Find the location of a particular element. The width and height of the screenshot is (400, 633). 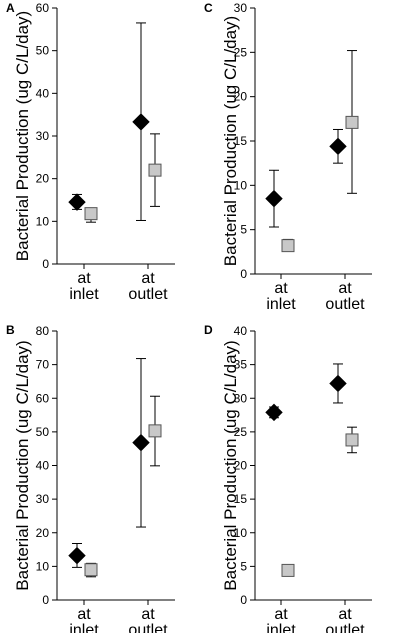

panel-b-y-tick-label: 80 is located at coordinates (43, 331).